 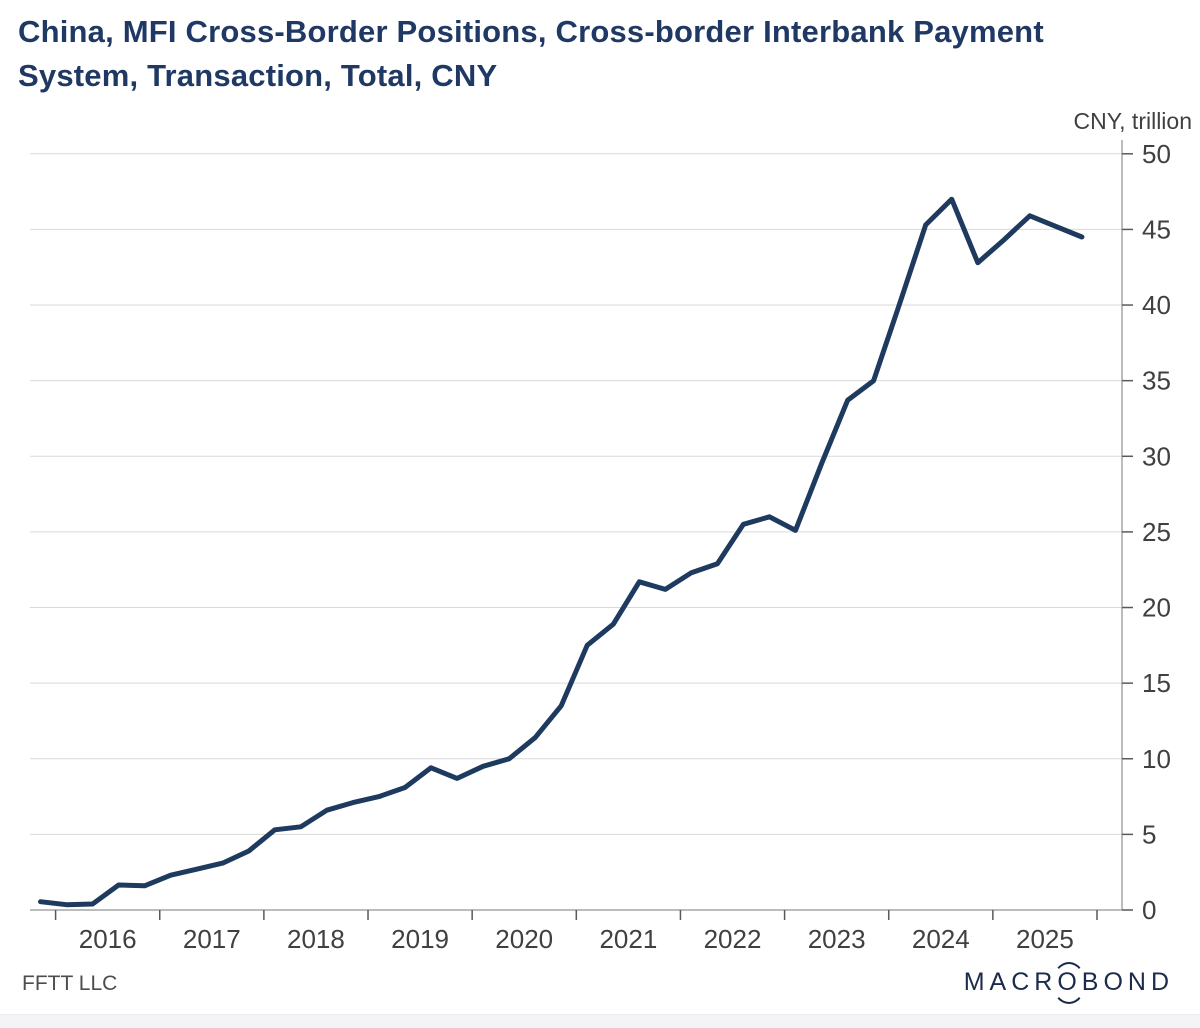 I want to click on y-axis-tick-label: 45, so click(x=1156, y=229).